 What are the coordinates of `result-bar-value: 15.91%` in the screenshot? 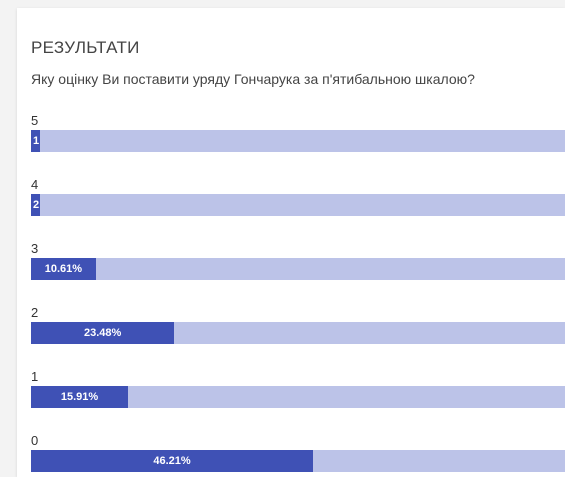 It's located at (79, 397).